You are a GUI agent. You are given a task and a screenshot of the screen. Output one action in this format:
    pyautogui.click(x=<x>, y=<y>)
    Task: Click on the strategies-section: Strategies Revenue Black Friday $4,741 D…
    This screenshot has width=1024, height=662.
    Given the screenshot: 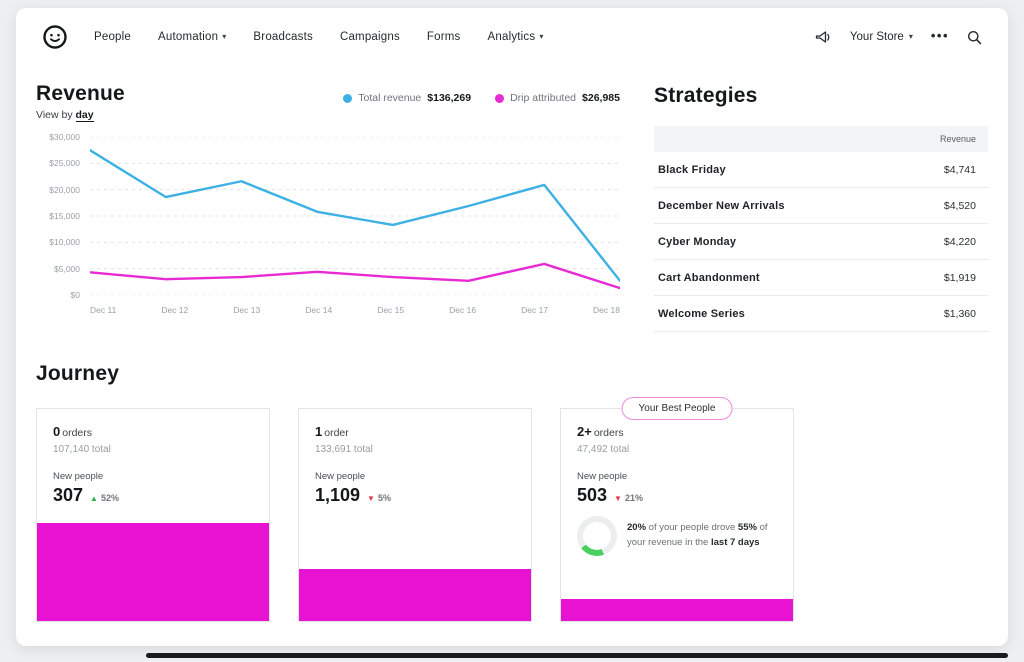 What is the action you would take?
    pyautogui.click(x=821, y=207)
    